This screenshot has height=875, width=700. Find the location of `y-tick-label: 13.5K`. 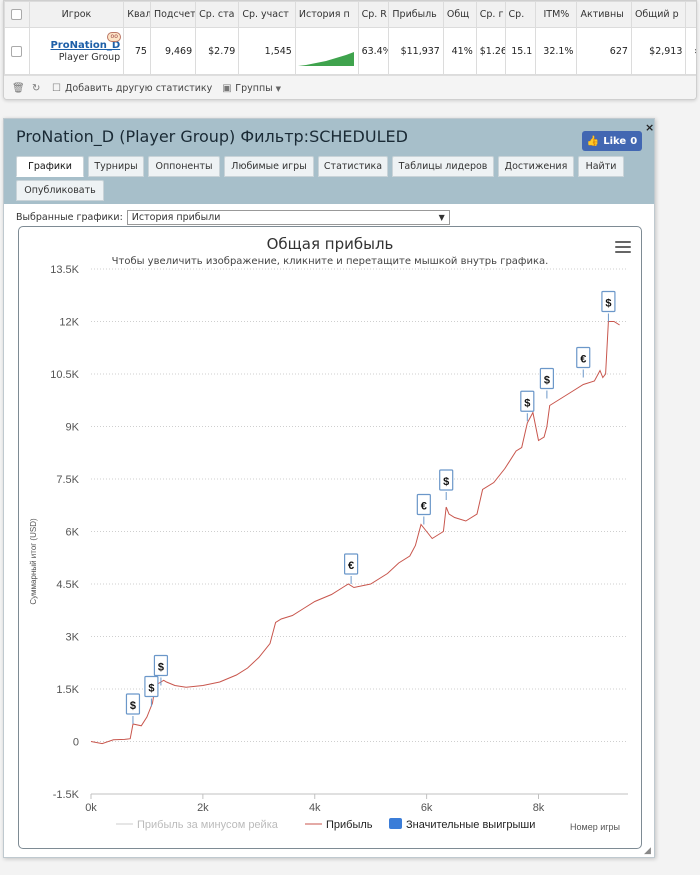

y-tick-label: 13.5K is located at coordinates (64, 270).